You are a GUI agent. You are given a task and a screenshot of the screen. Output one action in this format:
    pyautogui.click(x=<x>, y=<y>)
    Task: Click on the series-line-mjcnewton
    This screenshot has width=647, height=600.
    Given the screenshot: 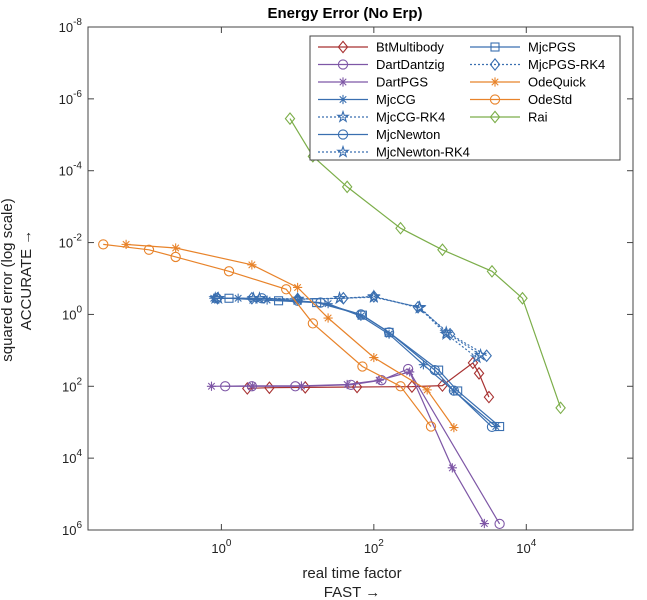 What is the action you would take?
    pyautogui.click(x=354, y=362)
    